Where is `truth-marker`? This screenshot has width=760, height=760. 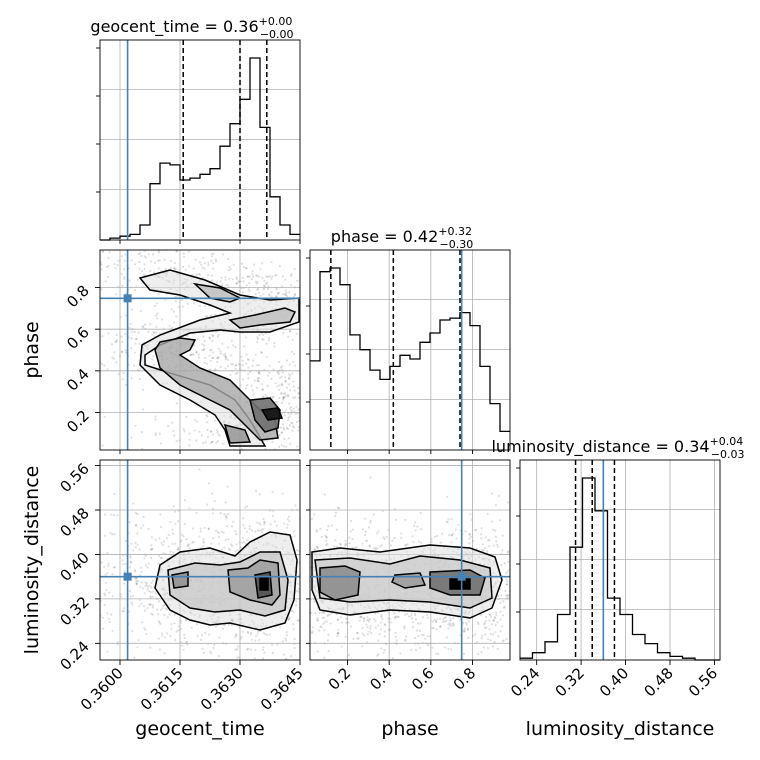
truth-marker is located at coordinates (461, 576).